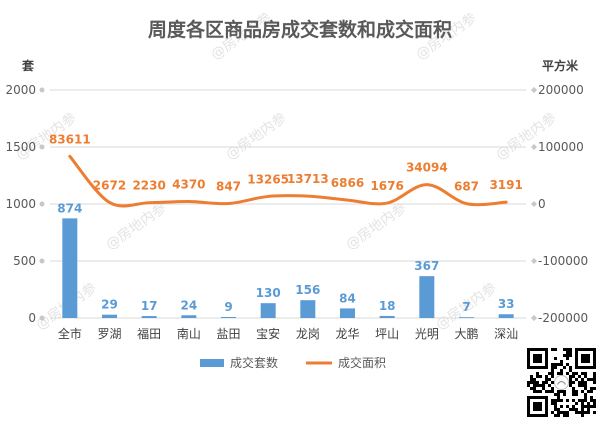 The width and height of the screenshot is (603, 425). Describe the element at coordinates (542, 204) in the screenshot. I see `y-right-tick-label: 0` at that location.